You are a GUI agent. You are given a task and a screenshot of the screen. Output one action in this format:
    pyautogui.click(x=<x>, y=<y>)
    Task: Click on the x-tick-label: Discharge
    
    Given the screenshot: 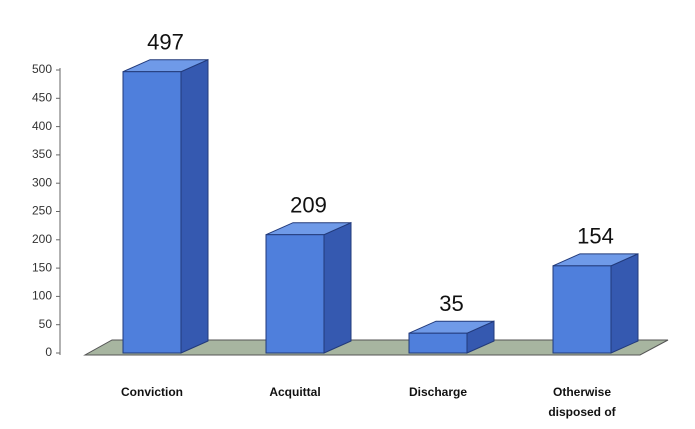 What is the action you would take?
    pyautogui.click(x=438, y=392)
    